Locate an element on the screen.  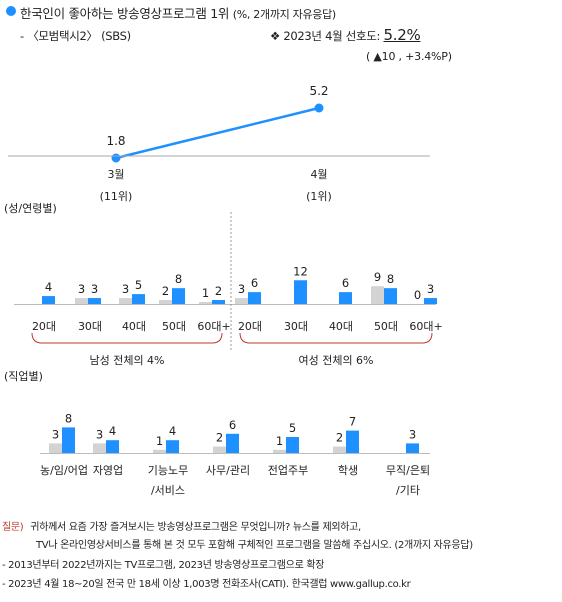
preference-change: ( ▲10 , +3.4%P) is located at coordinates (409, 56).